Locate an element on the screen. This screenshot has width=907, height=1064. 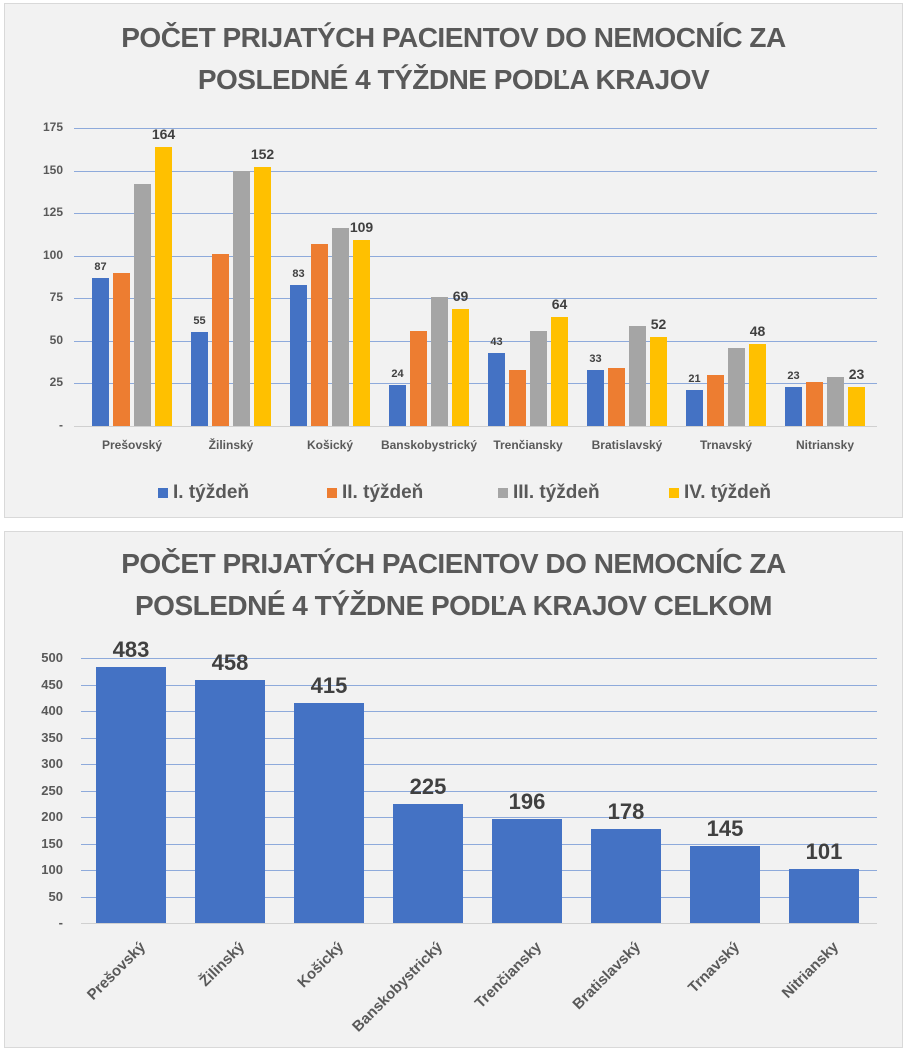
y-tick-label: 100 is located at coordinates (52, 869).